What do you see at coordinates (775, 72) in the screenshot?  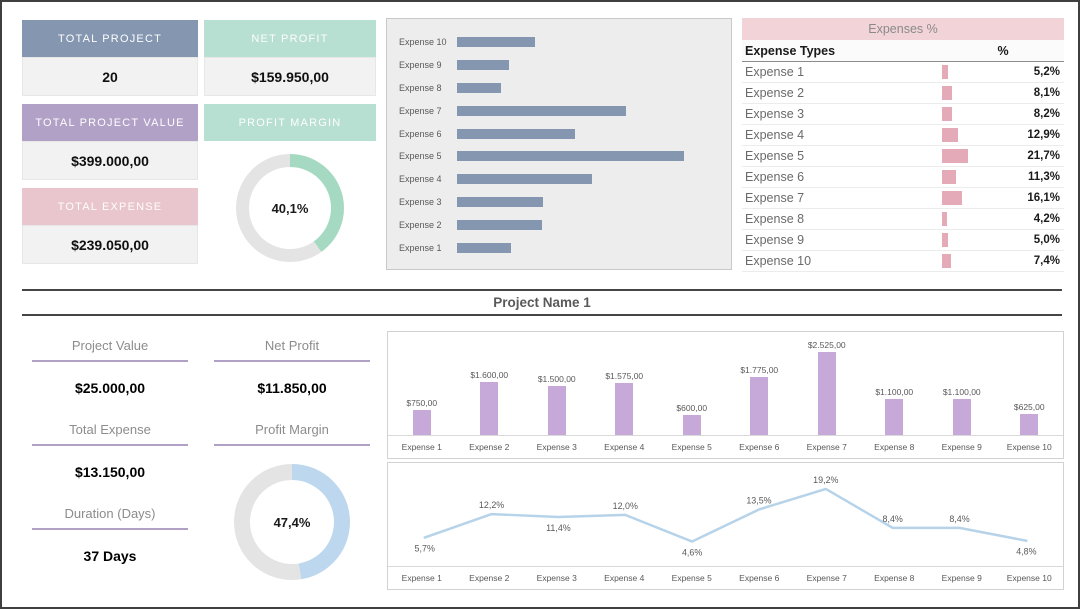 I see `expense-name: Expense 1` at bounding box center [775, 72].